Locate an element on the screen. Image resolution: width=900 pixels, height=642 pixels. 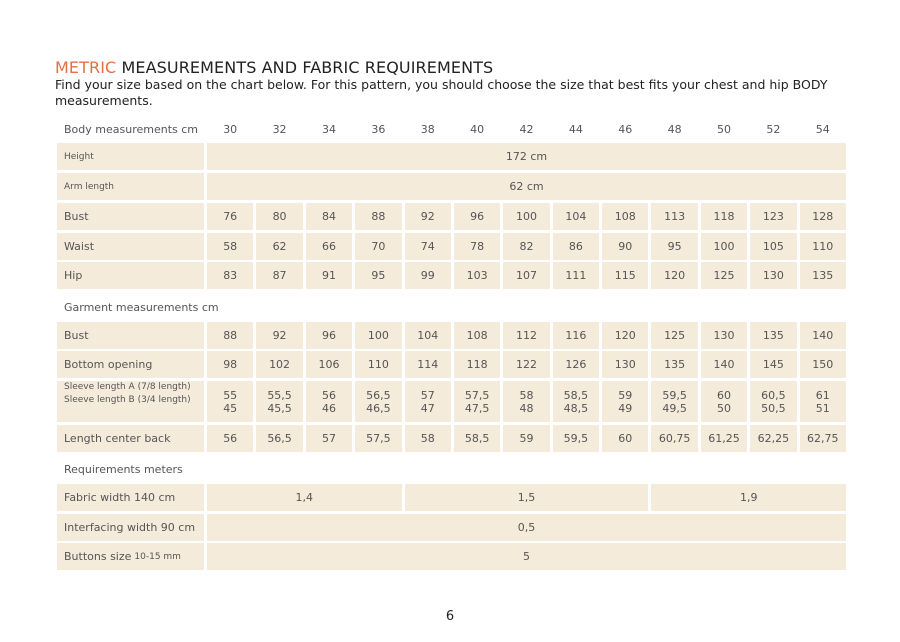
size-header: 34 is located at coordinates (328, 129).